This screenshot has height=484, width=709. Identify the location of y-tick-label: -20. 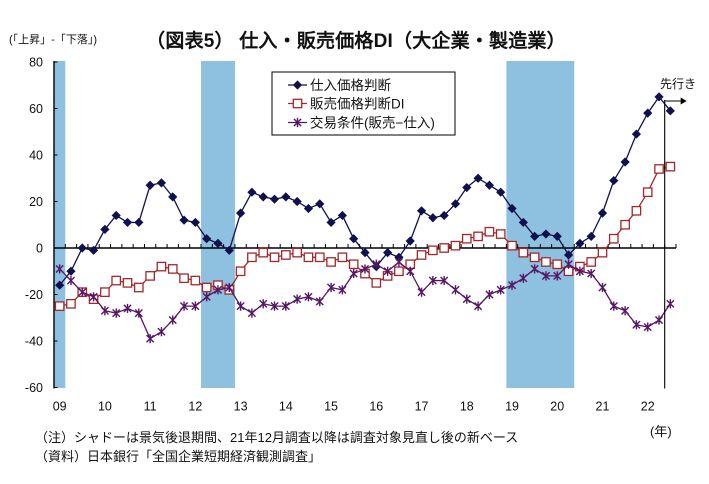
(34, 295).